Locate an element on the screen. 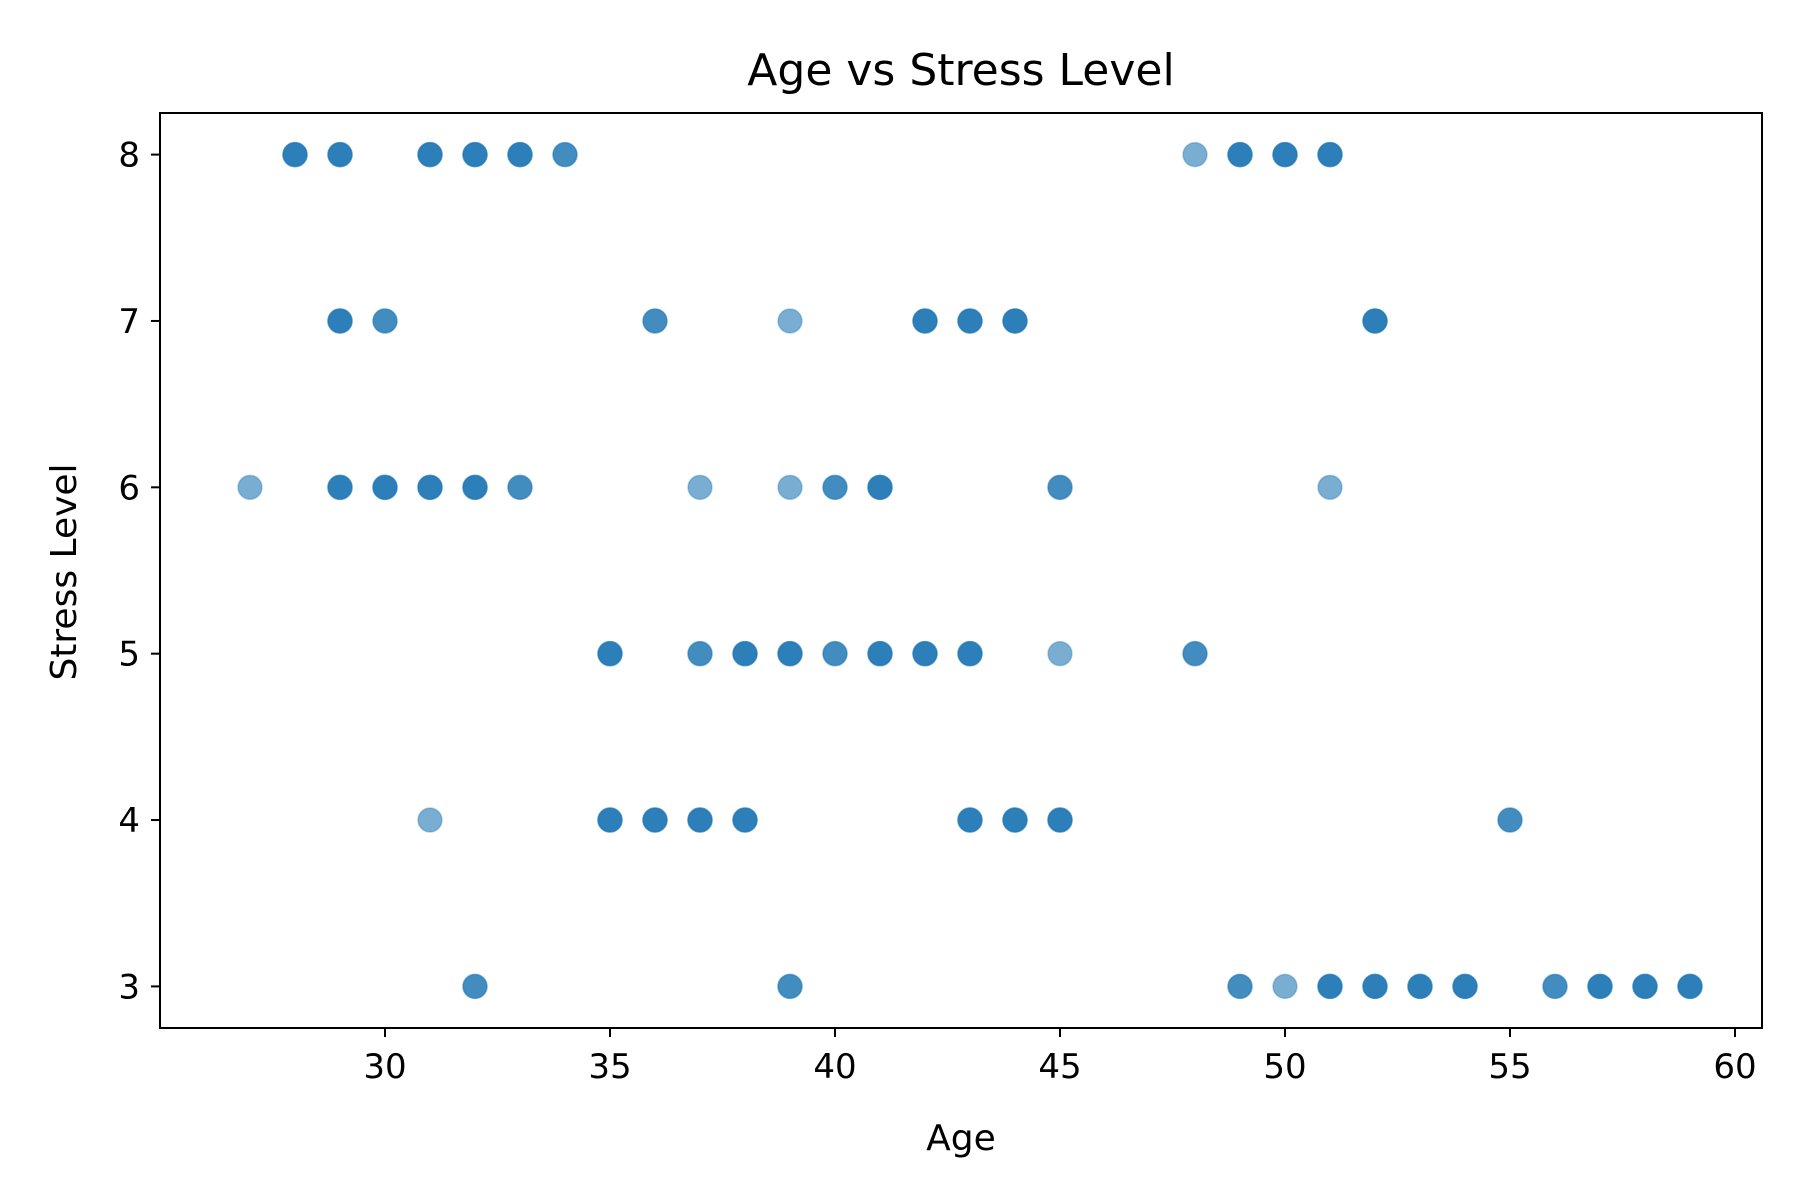 The width and height of the screenshot is (1800, 1200). x-tick-label: 60 is located at coordinates (1734, 1067).